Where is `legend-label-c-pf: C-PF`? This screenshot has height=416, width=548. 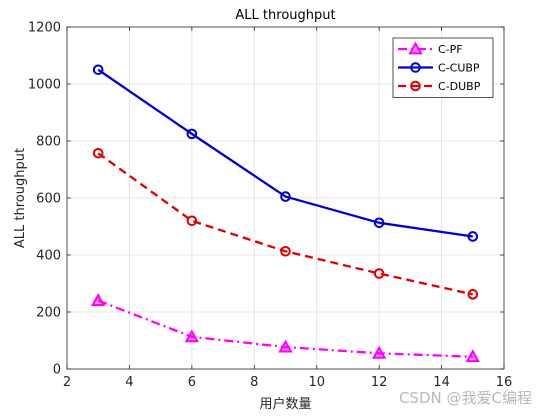 legend-label-c-pf: C-PF is located at coordinates (450, 49).